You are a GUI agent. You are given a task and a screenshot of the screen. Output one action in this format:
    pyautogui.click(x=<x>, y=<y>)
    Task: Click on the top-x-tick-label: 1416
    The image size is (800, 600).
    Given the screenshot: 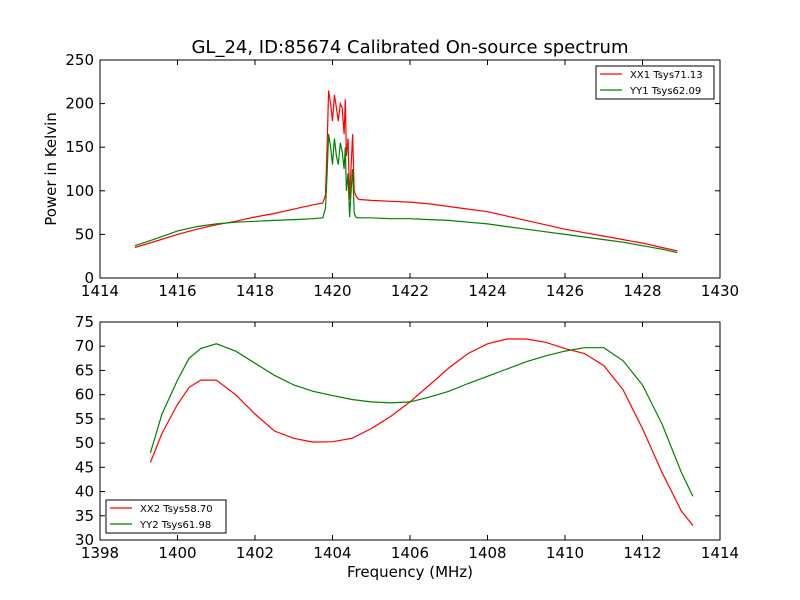 What is the action you would take?
    pyautogui.click(x=177, y=291)
    